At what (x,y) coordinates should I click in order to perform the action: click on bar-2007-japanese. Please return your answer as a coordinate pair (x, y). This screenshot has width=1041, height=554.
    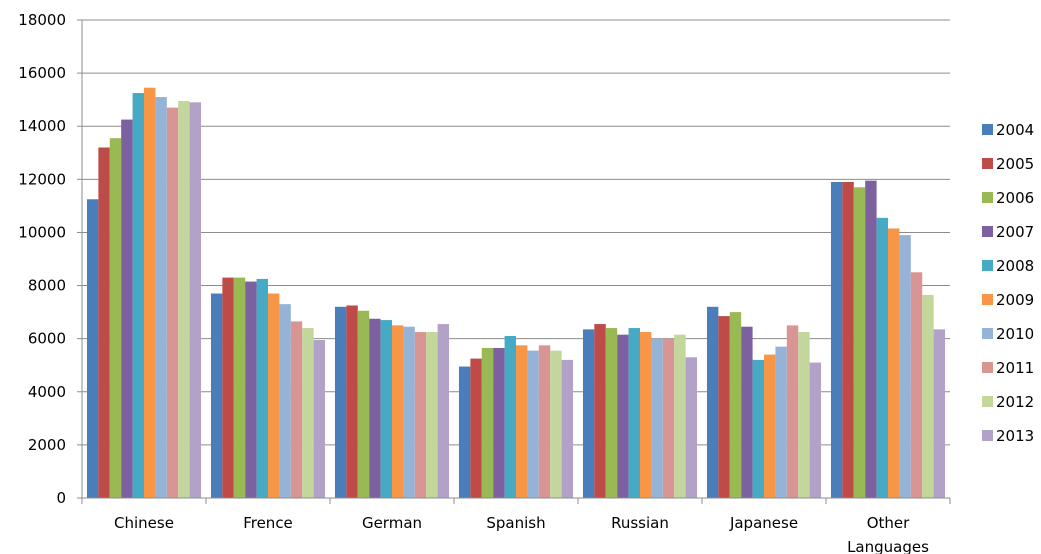
    Looking at the image, I should click on (747, 412).